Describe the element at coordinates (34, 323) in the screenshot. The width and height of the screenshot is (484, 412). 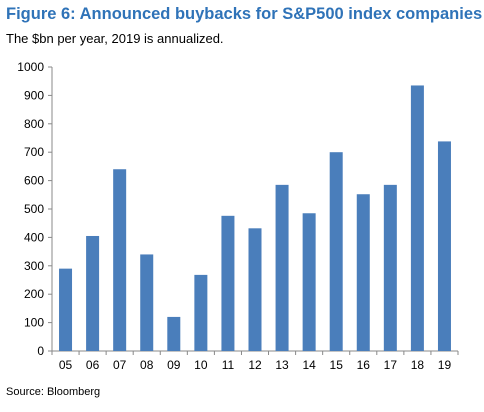
I see `y-tick-label: 100` at that location.